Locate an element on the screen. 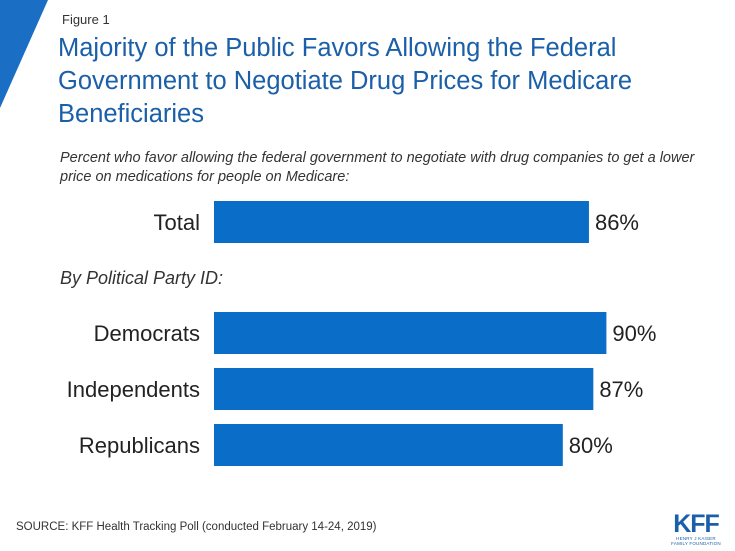 Image resolution: width=735 pixels, height=551 pixels. logo-subtext: HENRY J KAISER FAMILY FOUNDATION is located at coordinates (696, 541).